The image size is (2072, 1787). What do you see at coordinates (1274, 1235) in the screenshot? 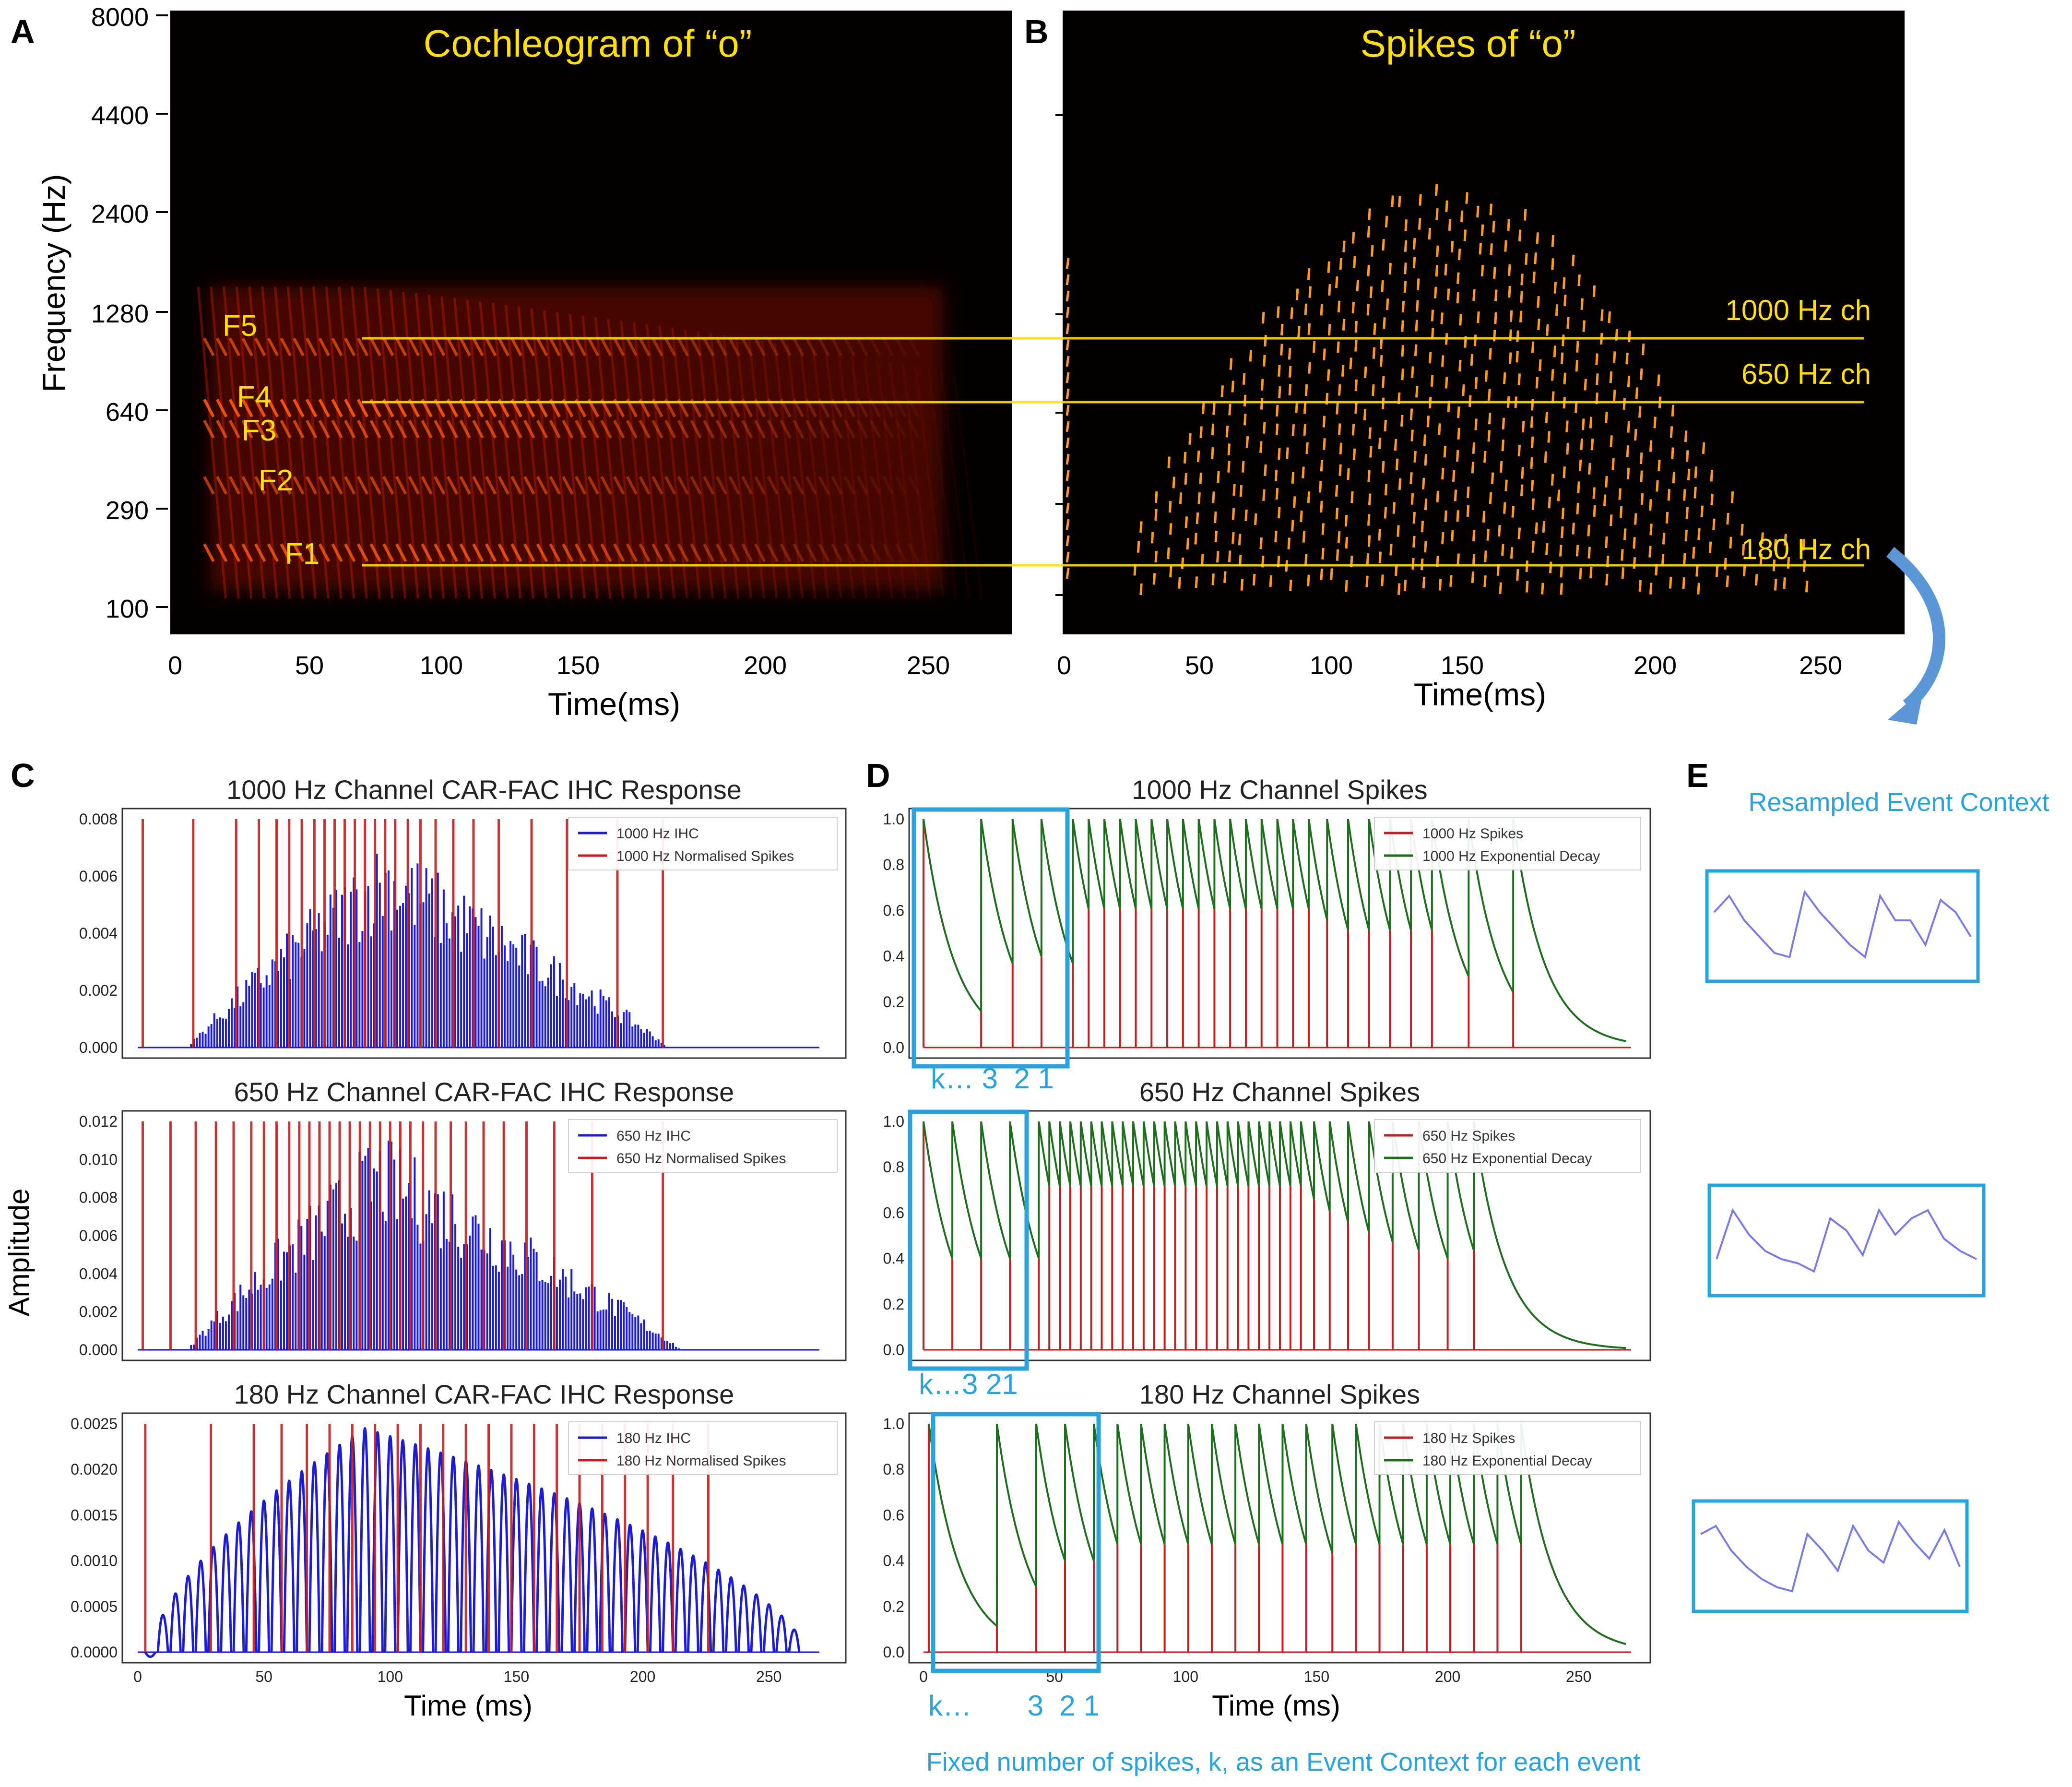
I see `exponential-decay-trace` at bounding box center [1274, 1235].